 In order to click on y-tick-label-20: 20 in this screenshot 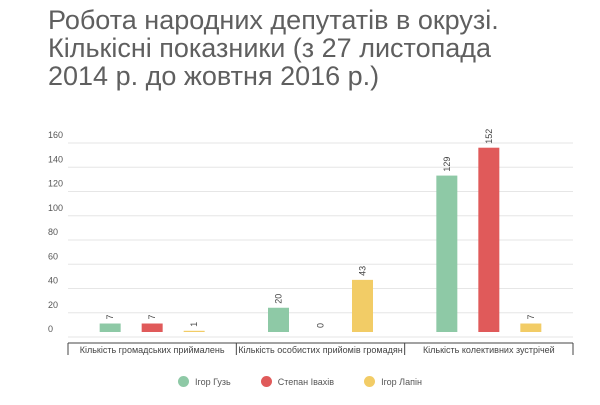, I will do `click(53, 305)`.